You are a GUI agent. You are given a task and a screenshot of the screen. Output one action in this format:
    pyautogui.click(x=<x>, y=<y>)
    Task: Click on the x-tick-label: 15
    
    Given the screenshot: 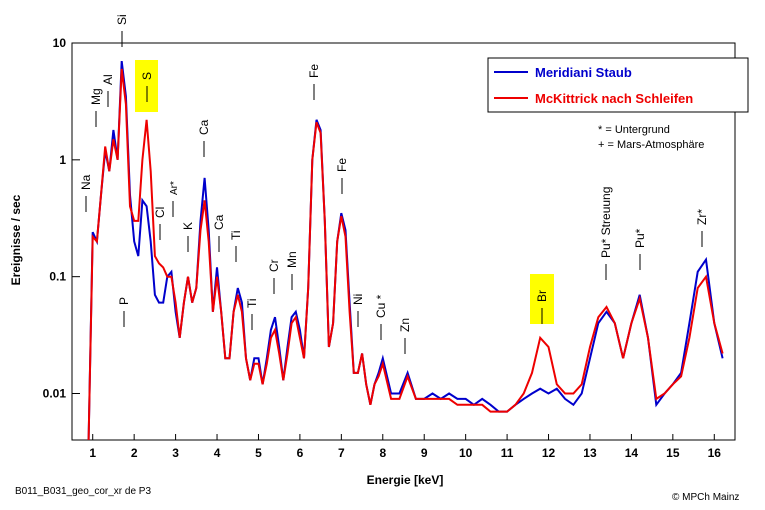 What is the action you would take?
    pyautogui.click(x=673, y=453)
    